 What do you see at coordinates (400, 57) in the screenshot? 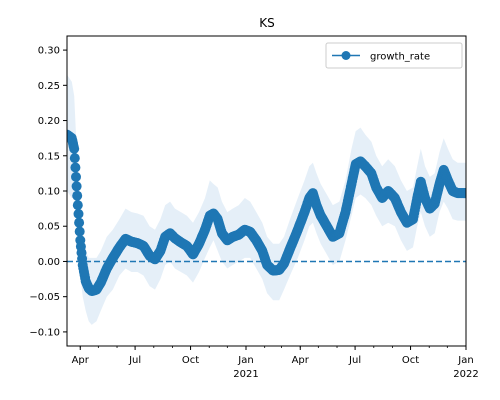
I see `legend-label: growth_rate` at bounding box center [400, 57].